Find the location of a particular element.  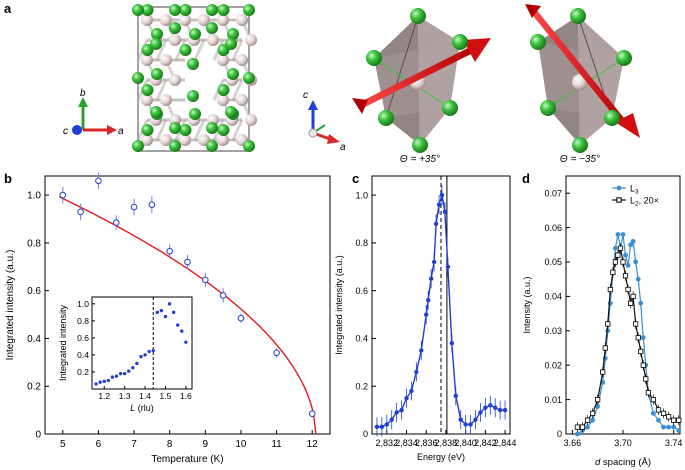

legend-label: L3 is located at coordinates (634, 190).